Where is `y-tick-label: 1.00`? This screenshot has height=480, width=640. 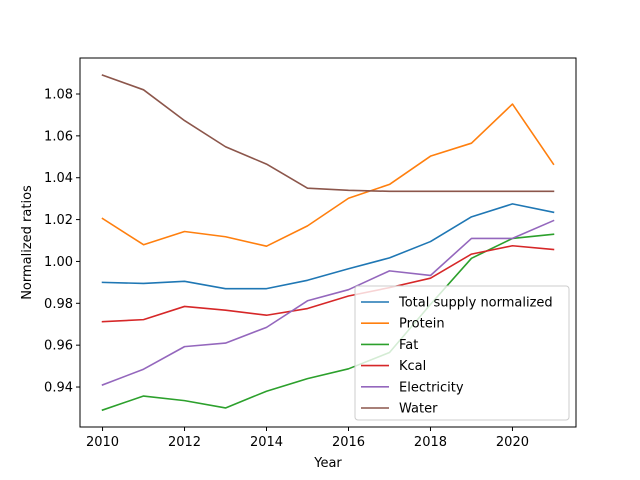 y-tick-label: 1.00 is located at coordinates (58, 262).